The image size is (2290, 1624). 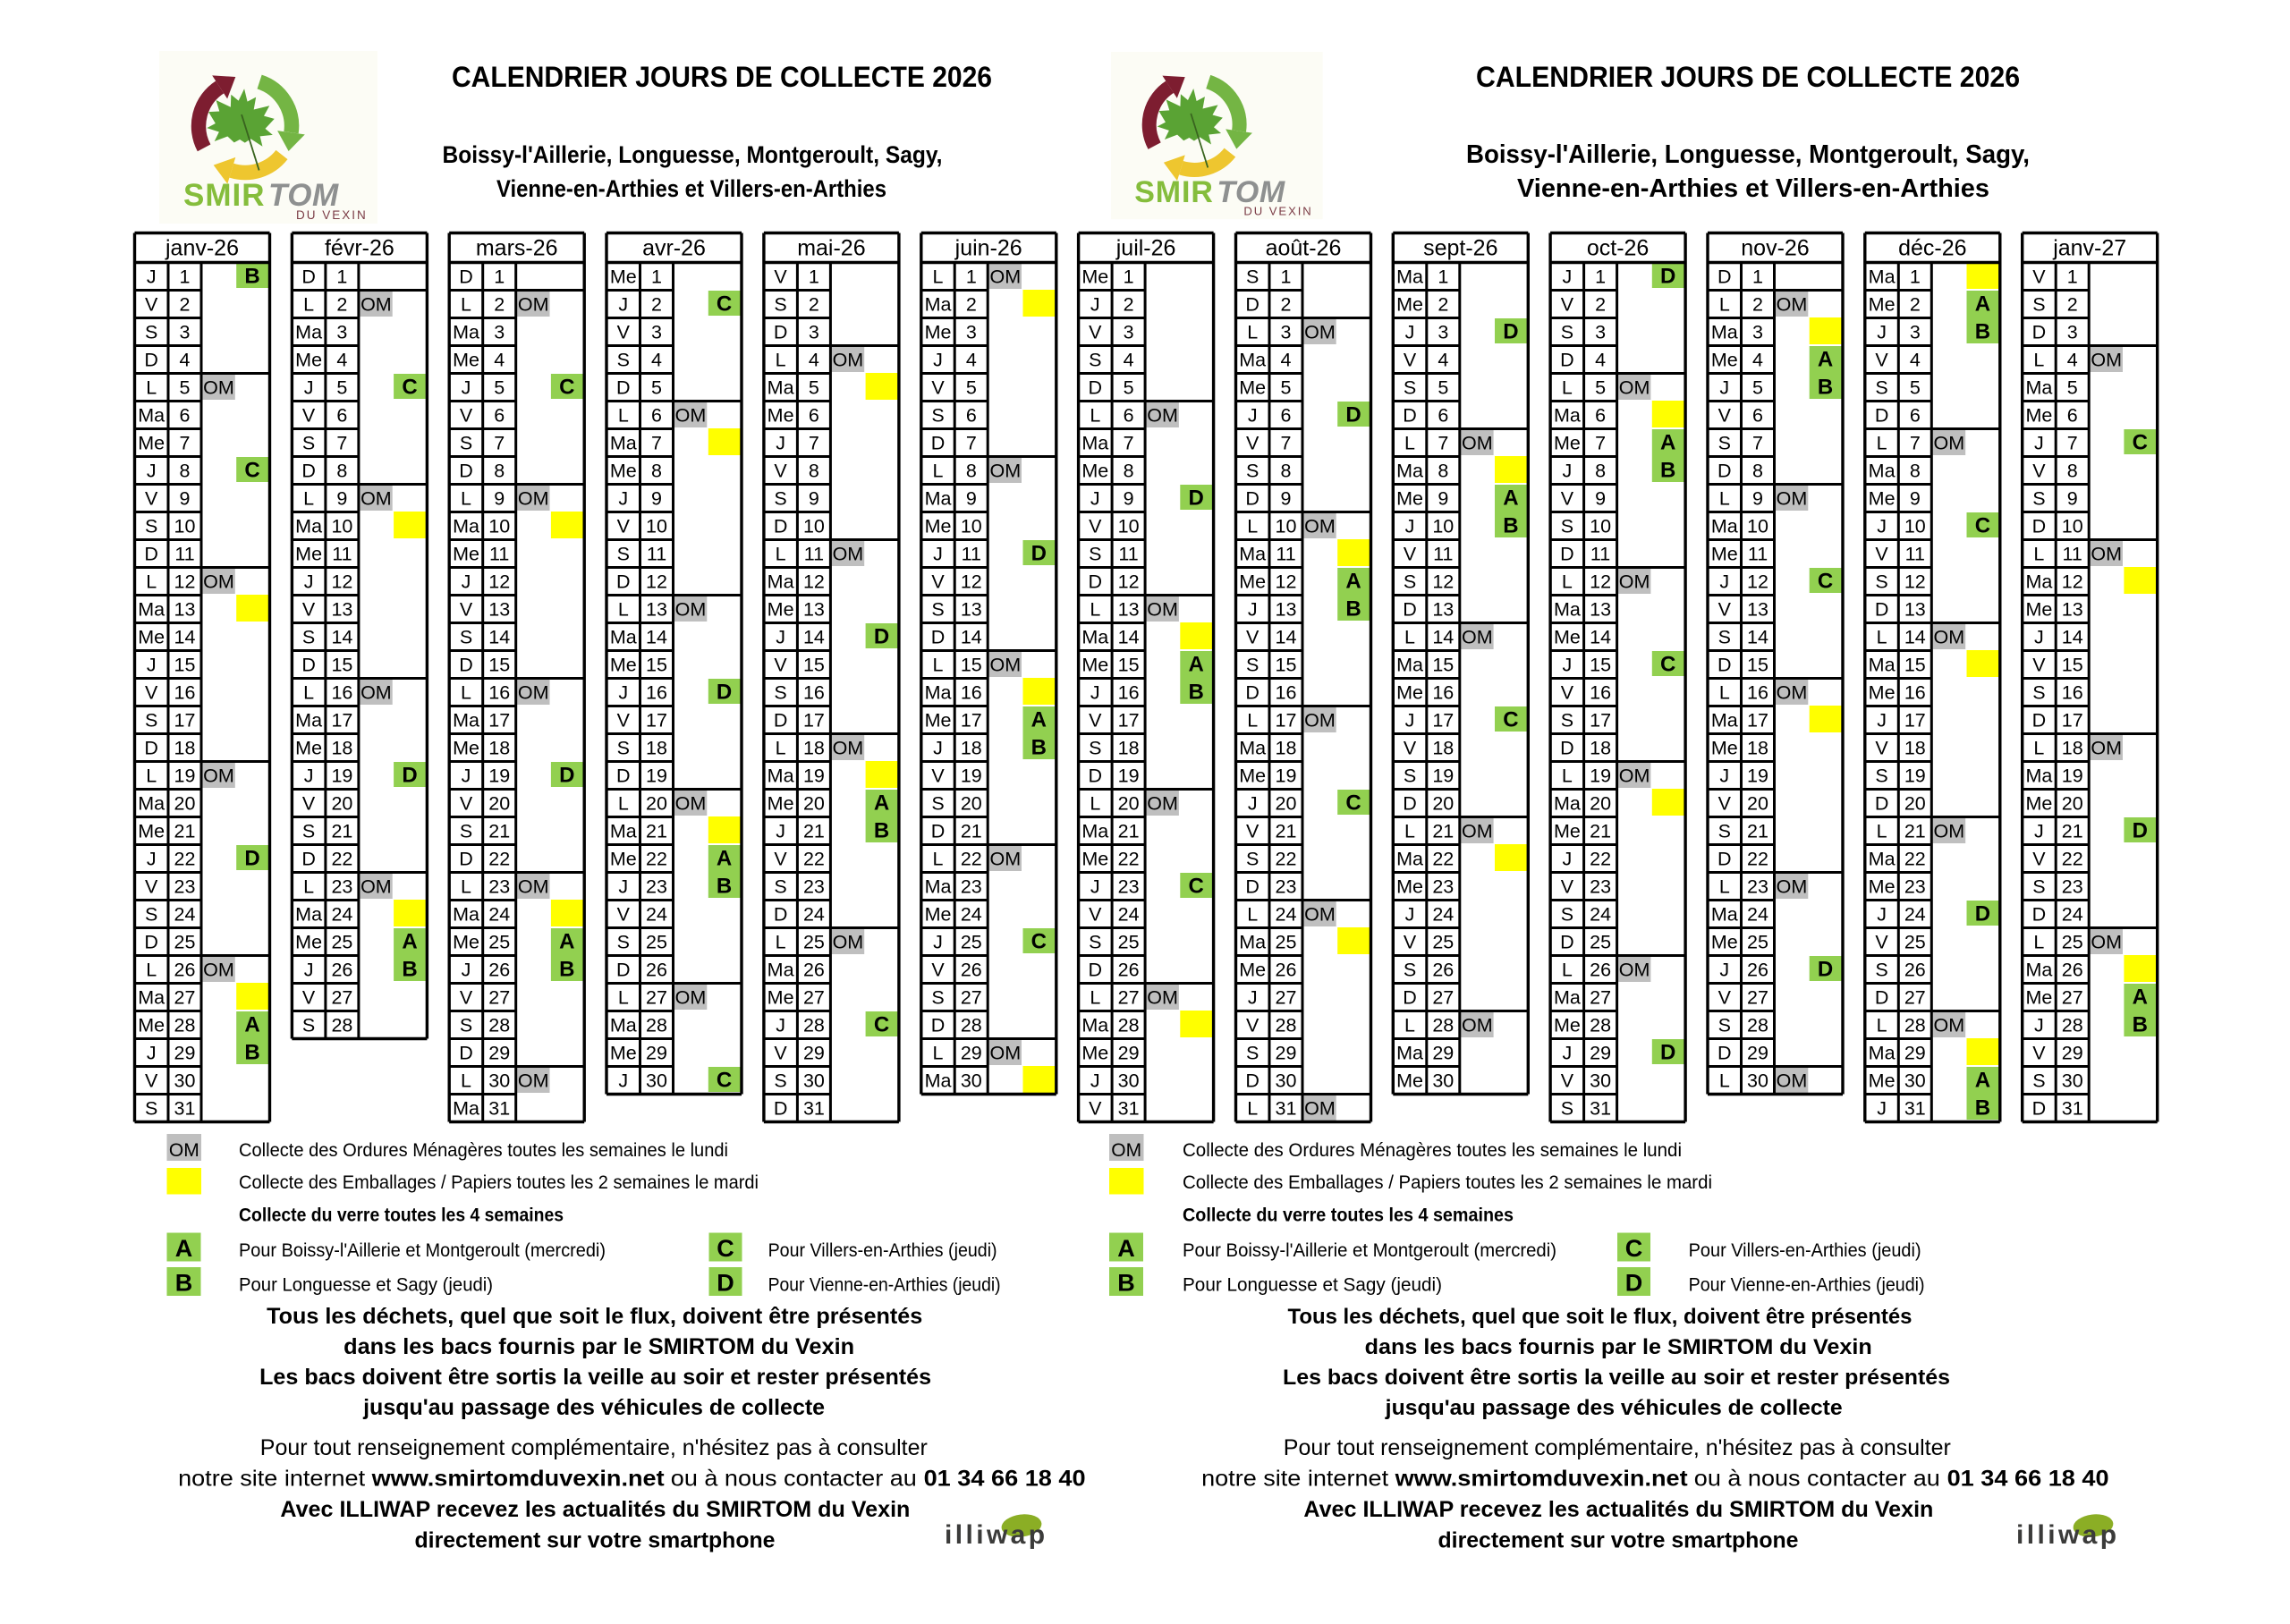 What do you see at coordinates (1757, 747) in the screenshot?
I see `svg-text: 18` at bounding box center [1757, 747].